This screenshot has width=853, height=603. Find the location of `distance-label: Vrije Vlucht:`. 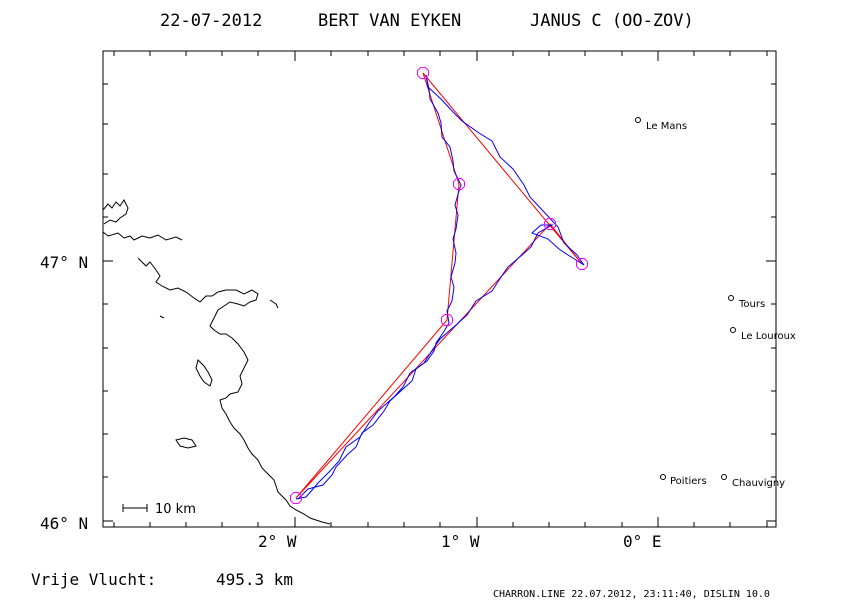

distance-label: Vrije Vlucht: is located at coordinates (93, 579).